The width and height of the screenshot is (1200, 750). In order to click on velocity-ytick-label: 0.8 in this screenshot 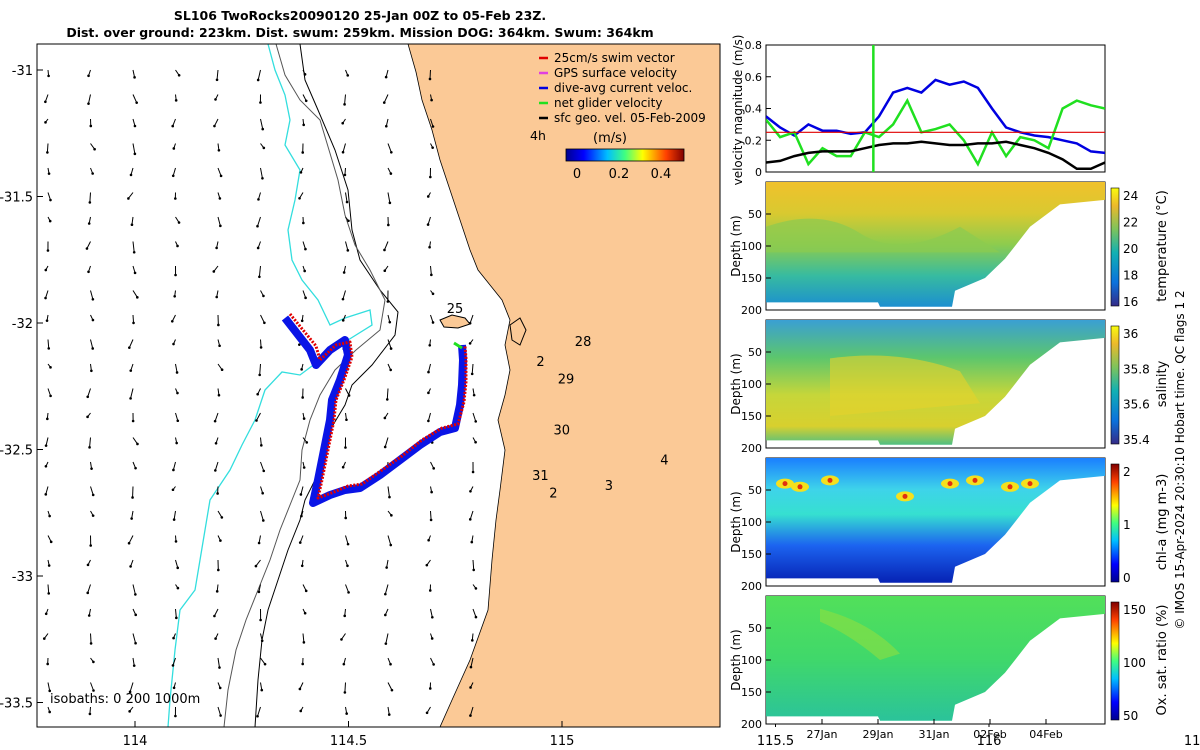, I will do `click(754, 45)`.